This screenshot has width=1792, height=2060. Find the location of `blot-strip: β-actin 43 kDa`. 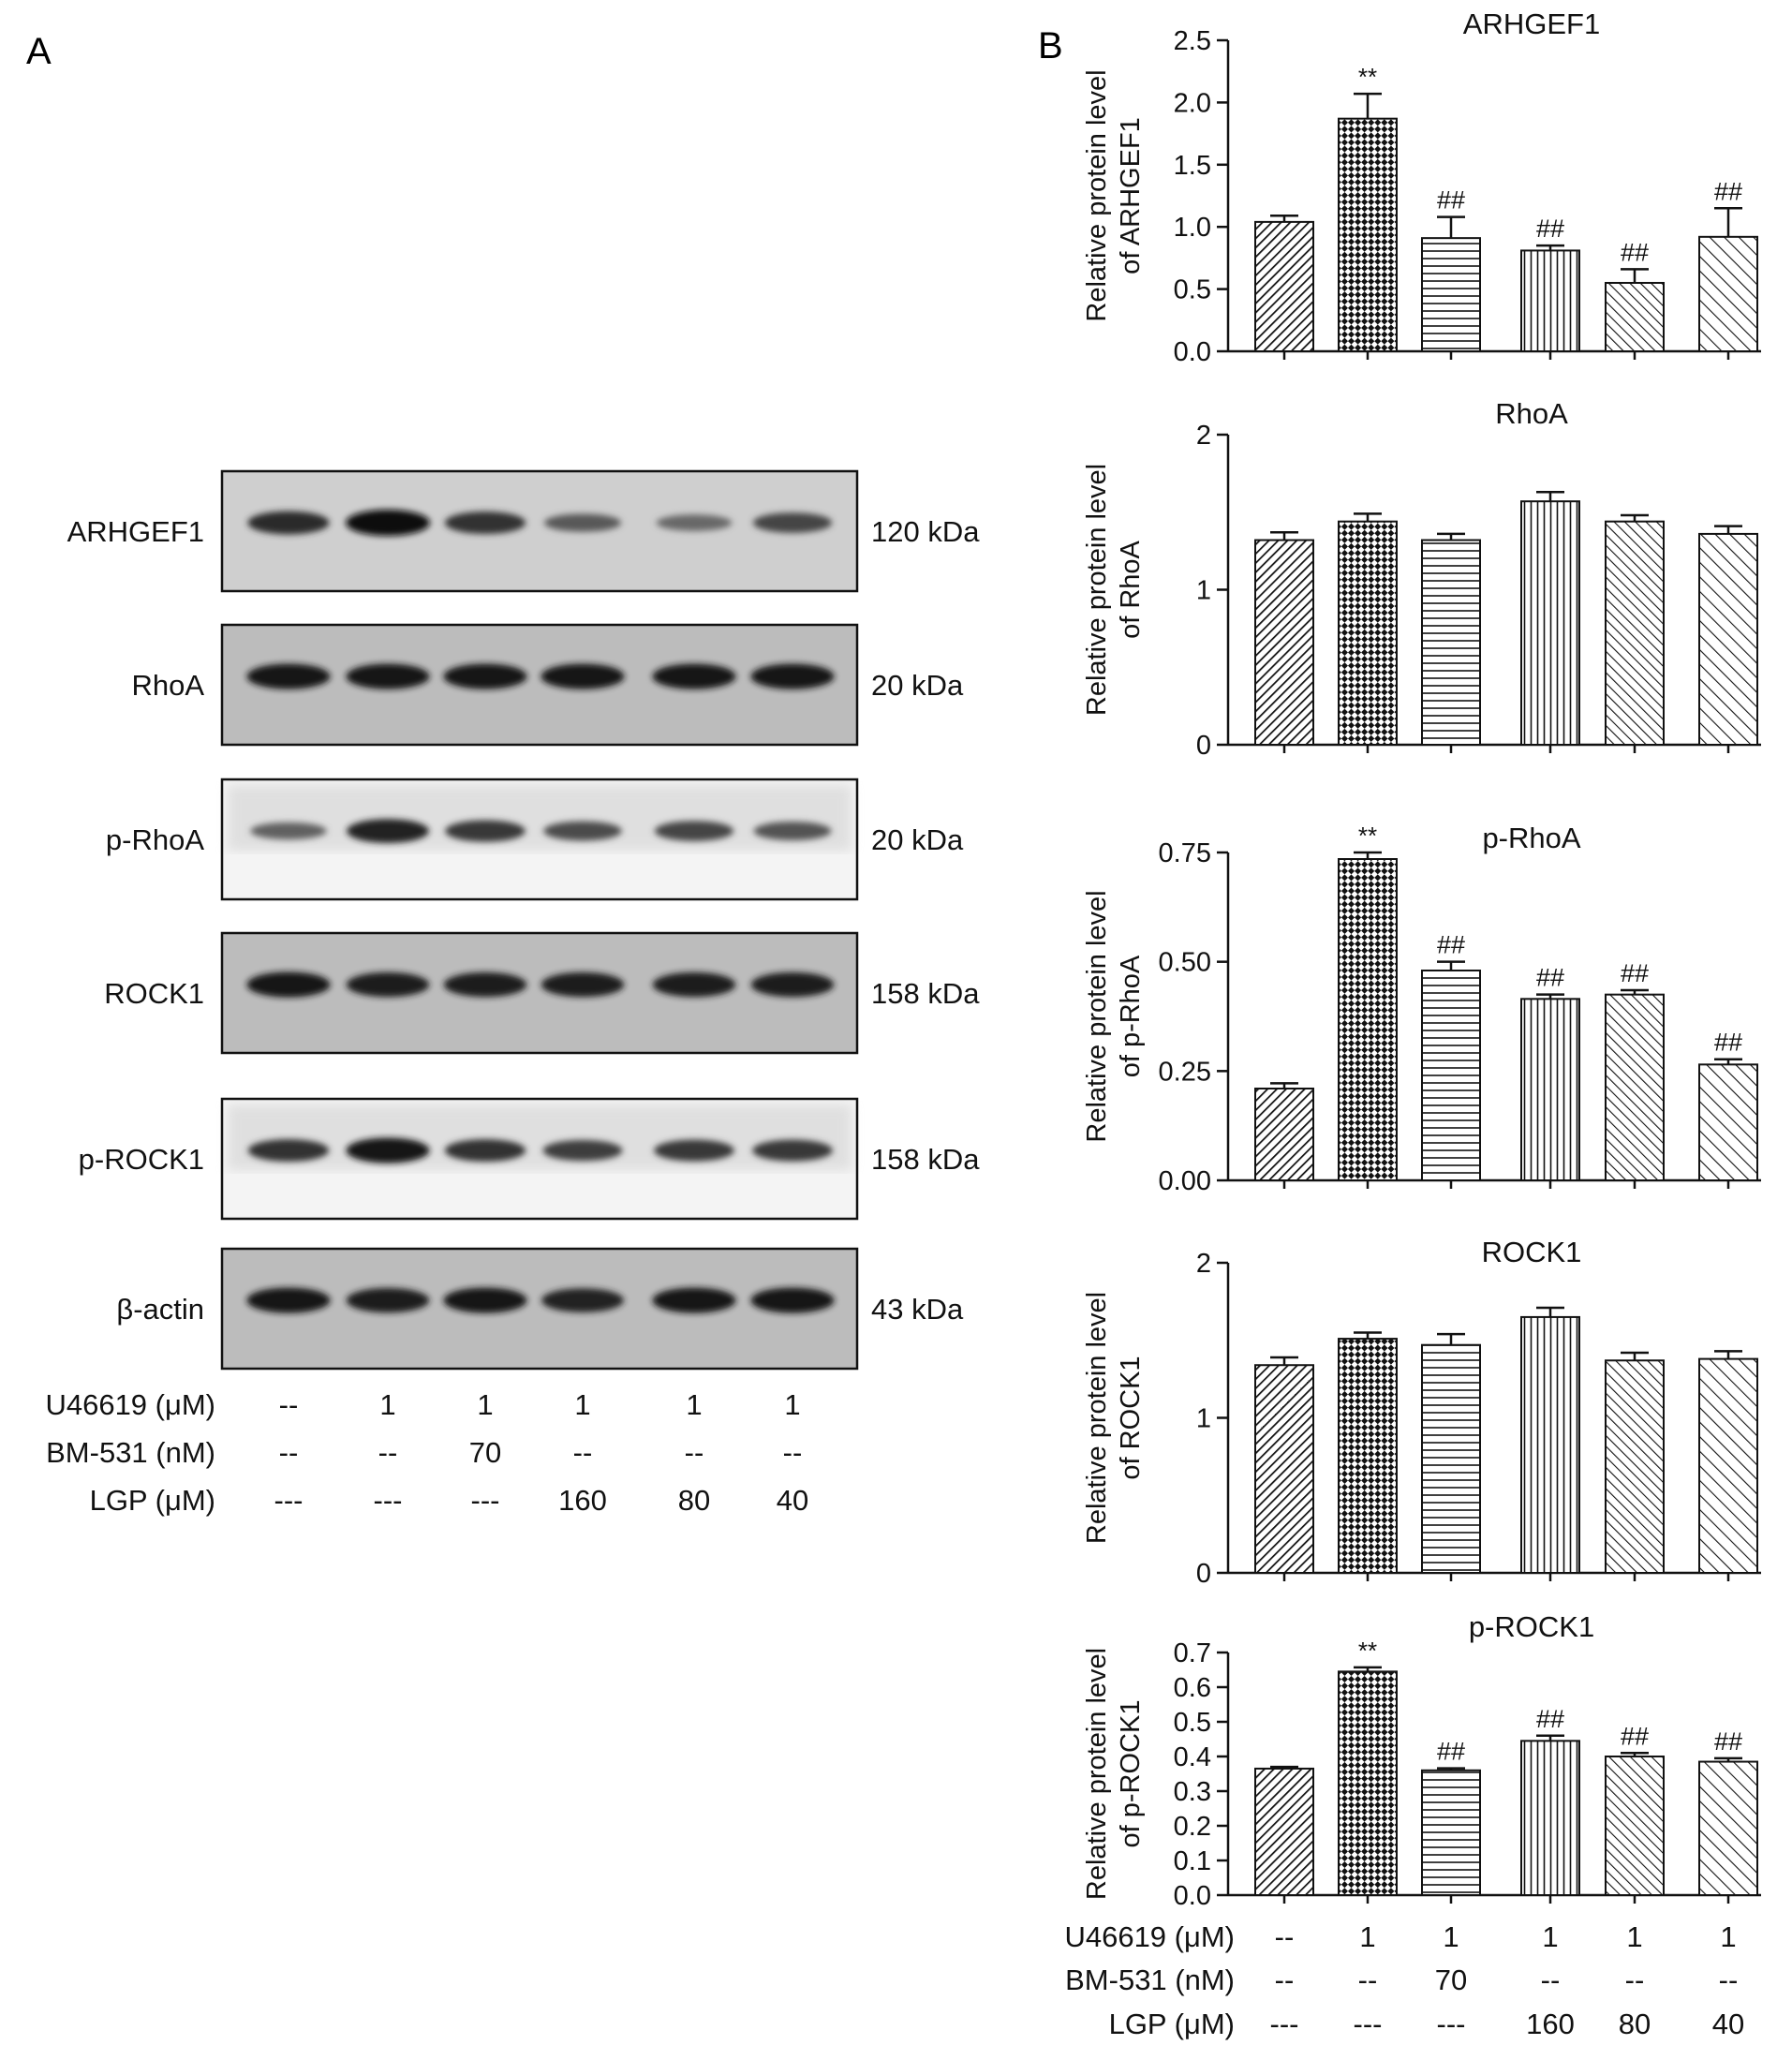

blot-strip: β-actin 43 kDa is located at coordinates (540, 1309).